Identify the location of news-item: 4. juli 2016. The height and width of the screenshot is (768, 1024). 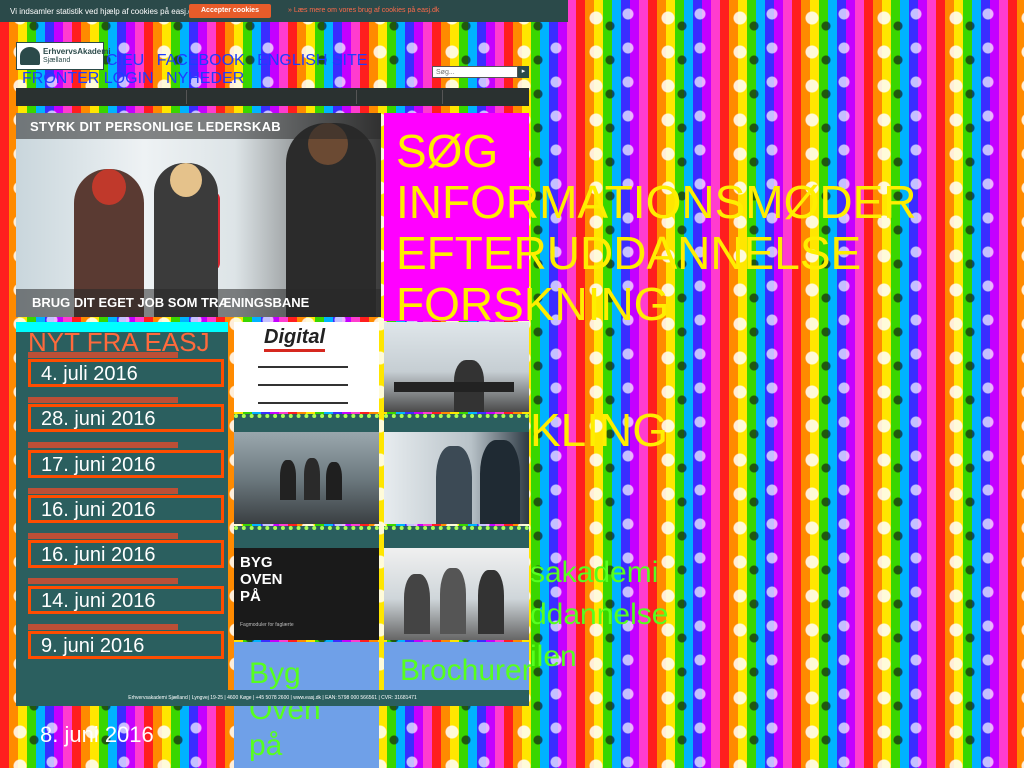
(126, 373).